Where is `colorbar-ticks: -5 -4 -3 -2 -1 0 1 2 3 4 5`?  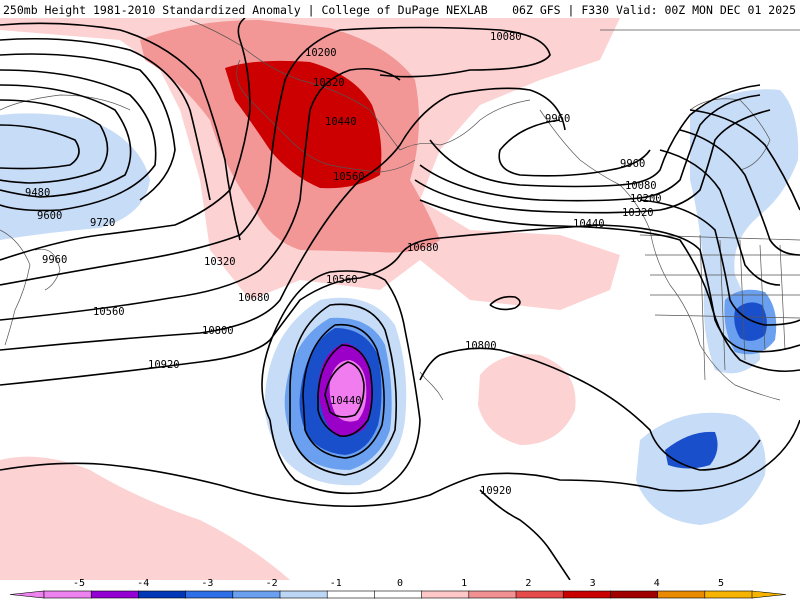
colorbar-ticks: -5 -4 -3 -2 -1 0 1 2 3 4 5 is located at coordinates (398, 583).